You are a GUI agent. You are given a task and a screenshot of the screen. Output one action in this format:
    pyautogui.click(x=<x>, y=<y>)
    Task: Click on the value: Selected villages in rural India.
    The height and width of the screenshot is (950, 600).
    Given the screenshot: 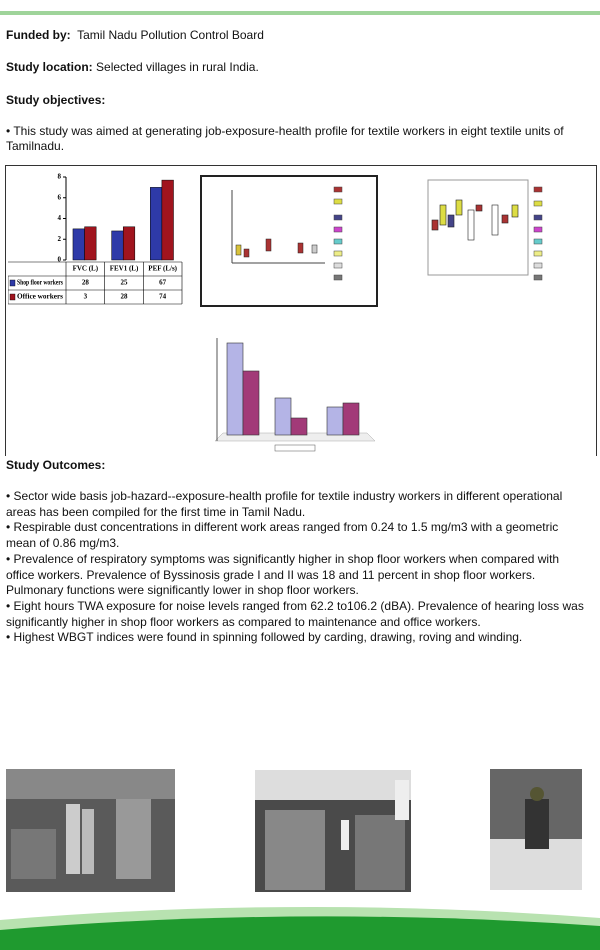 What is the action you would take?
    pyautogui.click(x=177, y=67)
    